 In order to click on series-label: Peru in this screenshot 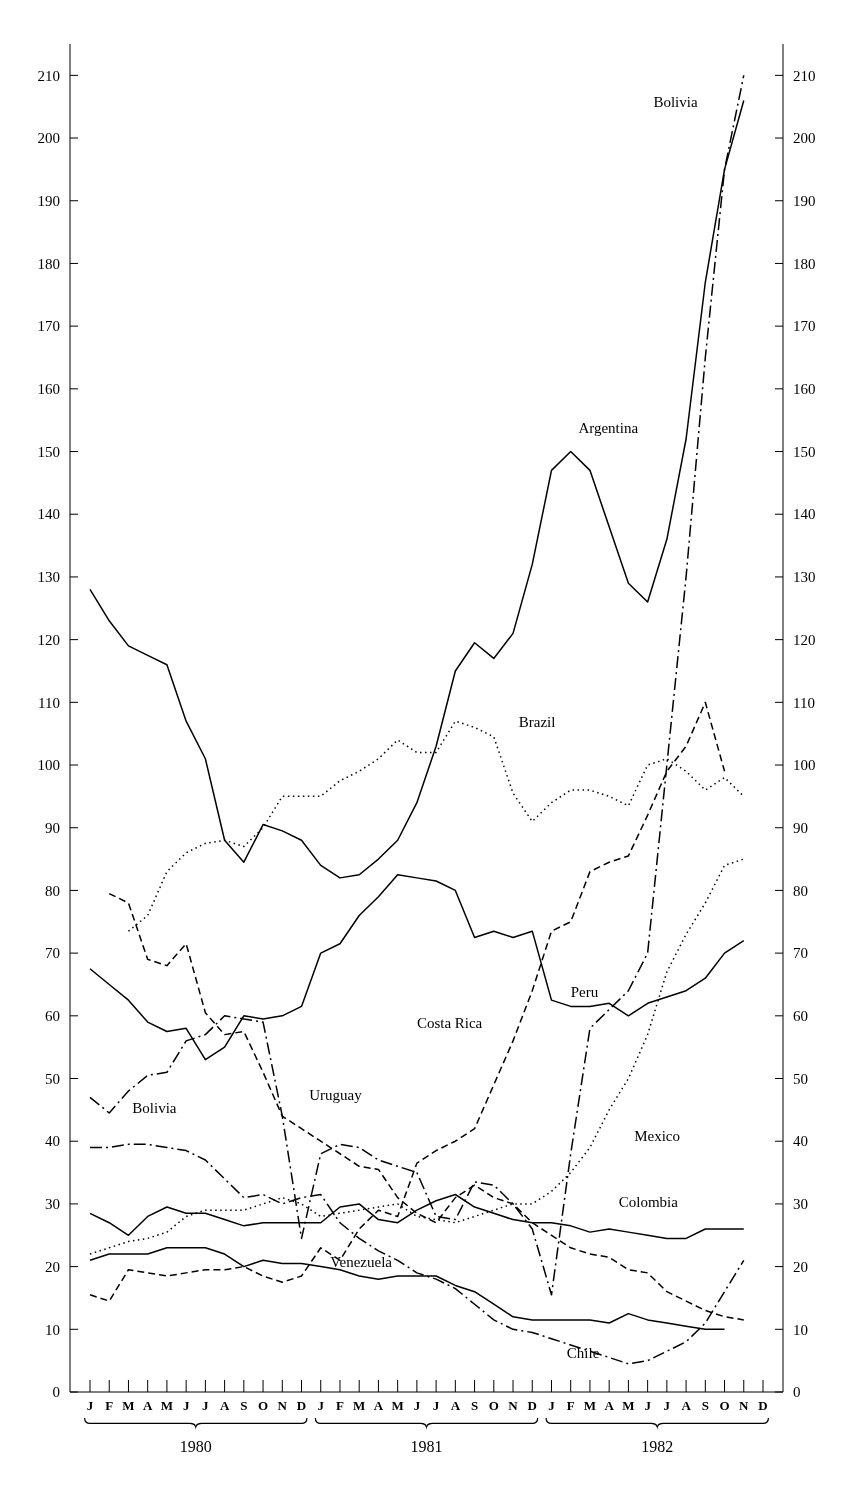, I will do `click(584, 992)`.